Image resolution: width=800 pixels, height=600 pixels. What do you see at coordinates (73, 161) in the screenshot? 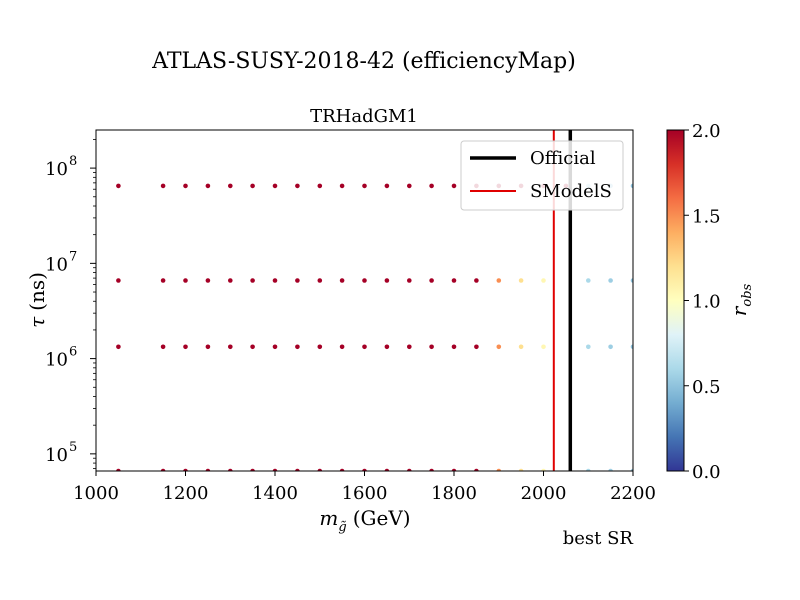
I see `y-tick-exponent: 8` at bounding box center [73, 161].